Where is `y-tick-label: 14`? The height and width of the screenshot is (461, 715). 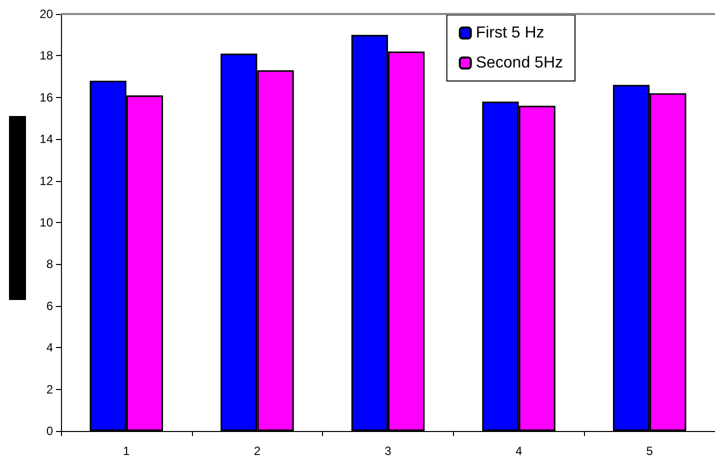 y-tick-label: 14 is located at coordinates (47, 139).